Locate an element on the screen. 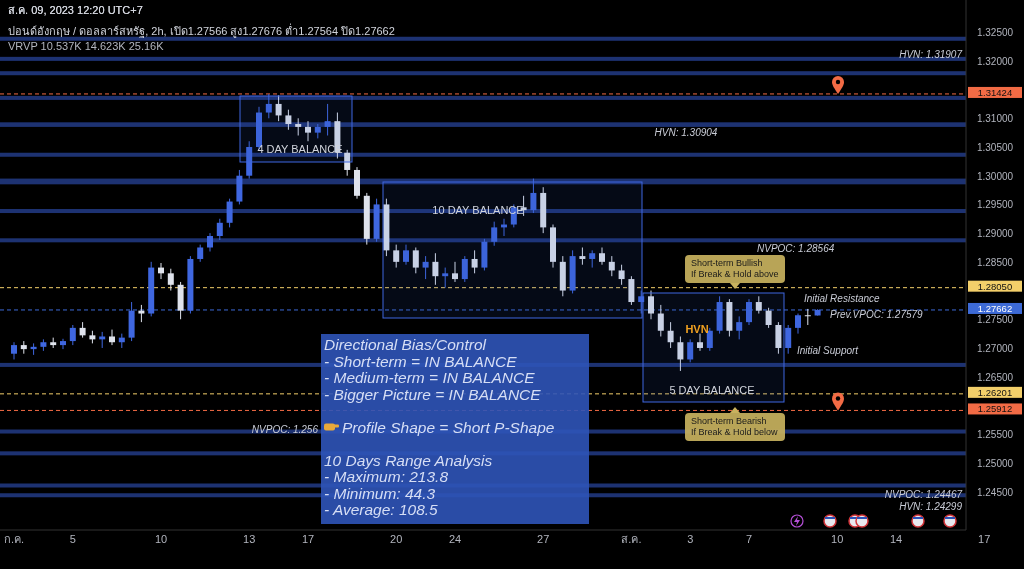 The height and width of the screenshot is (569, 1024). x-tick-label: 27 is located at coordinates (543, 539).